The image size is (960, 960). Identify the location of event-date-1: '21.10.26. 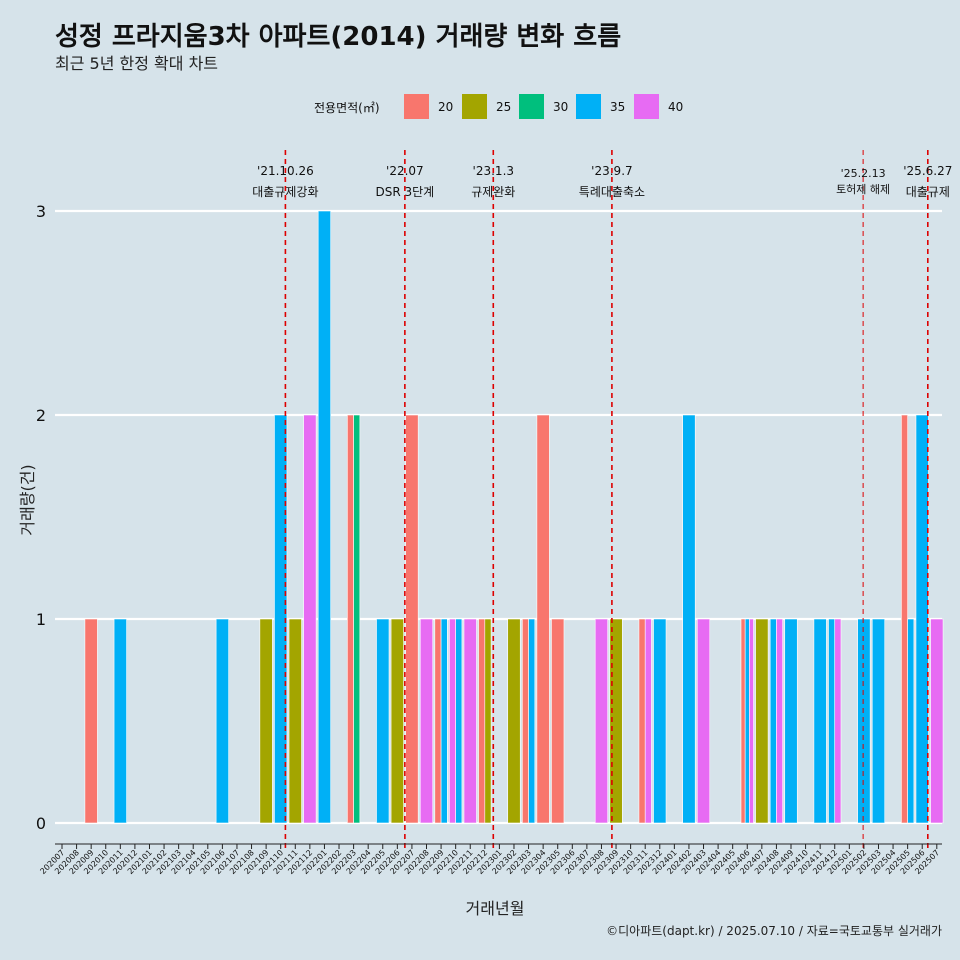
(285, 171).